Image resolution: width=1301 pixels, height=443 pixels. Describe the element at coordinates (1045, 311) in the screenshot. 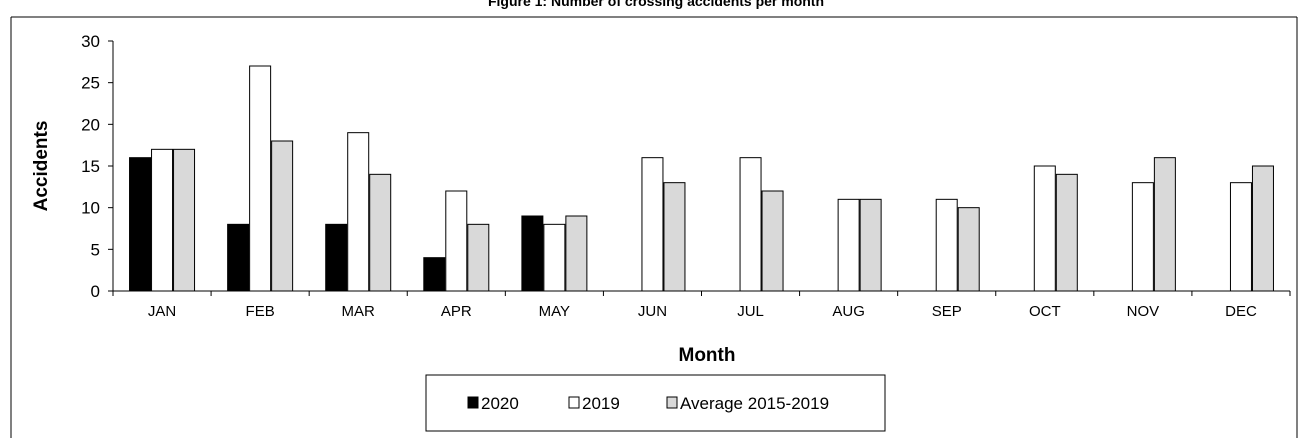

I see `x-tick-label: OCT` at that location.